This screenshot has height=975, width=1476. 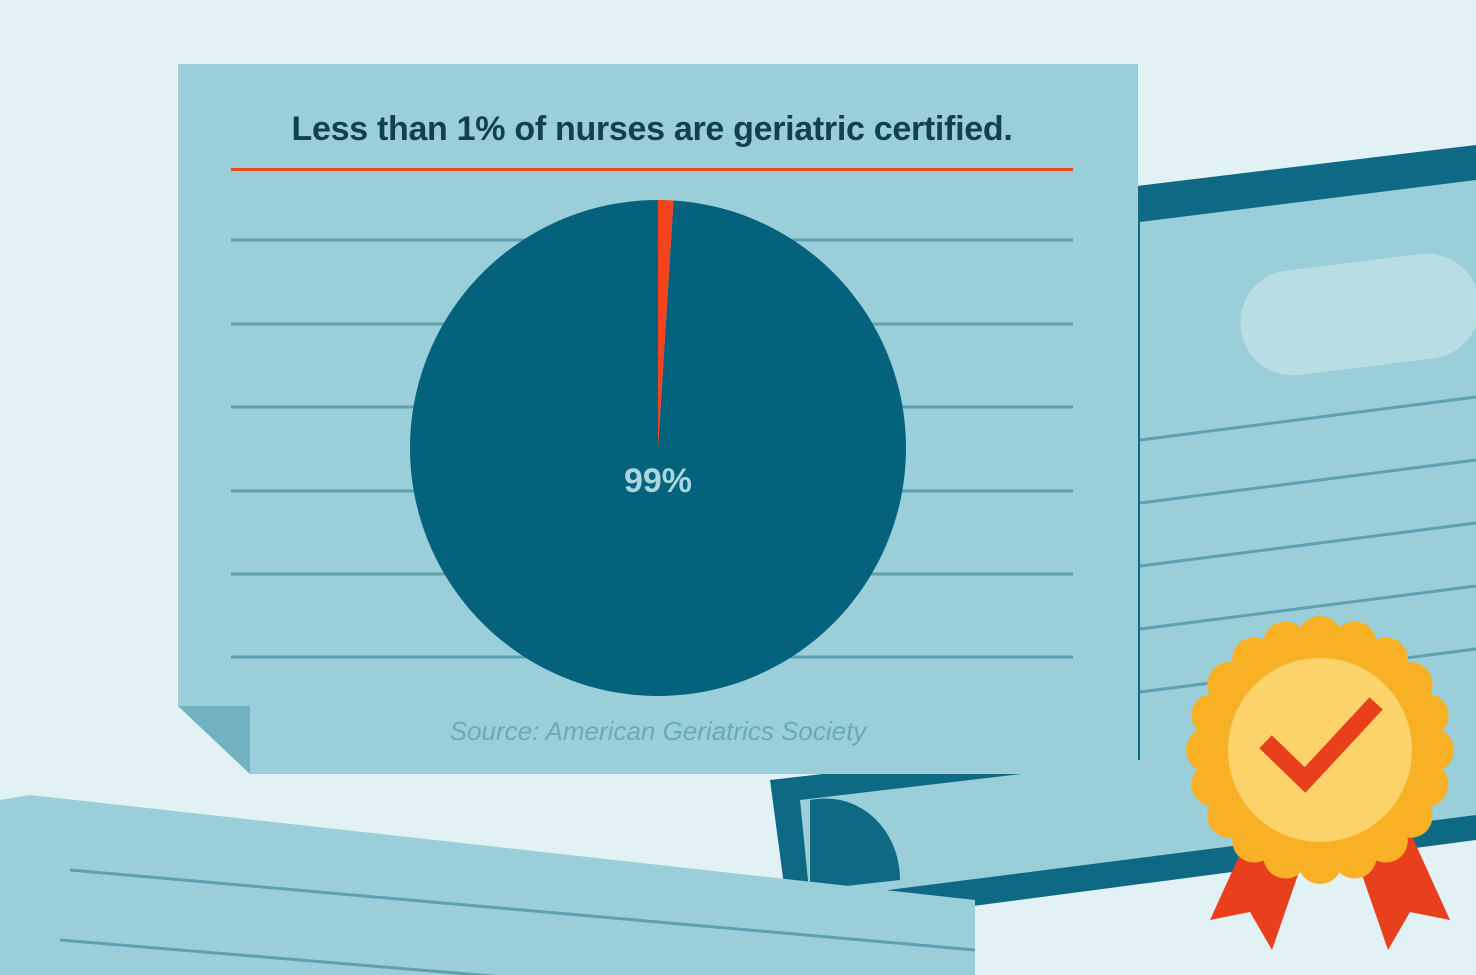 What do you see at coordinates (658, 481) in the screenshot?
I see `pie-slice-label: 99%` at bounding box center [658, 481].